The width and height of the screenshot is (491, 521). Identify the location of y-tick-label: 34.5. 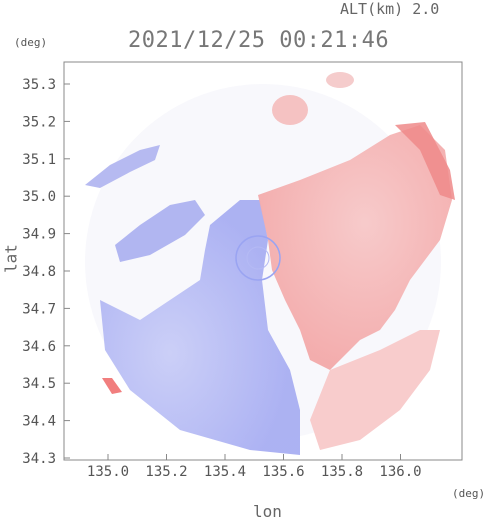
(39, 384).